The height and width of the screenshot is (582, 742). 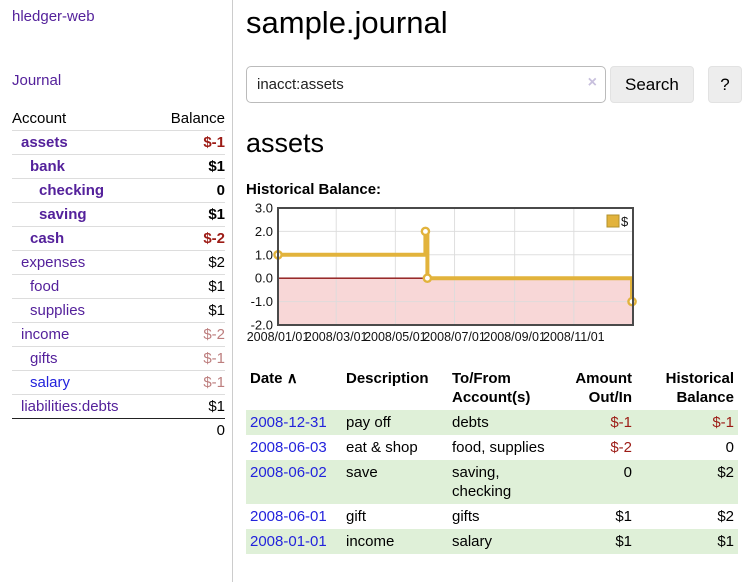 I want to click on transaction-balance: $-1, so click(x=723, y=422).